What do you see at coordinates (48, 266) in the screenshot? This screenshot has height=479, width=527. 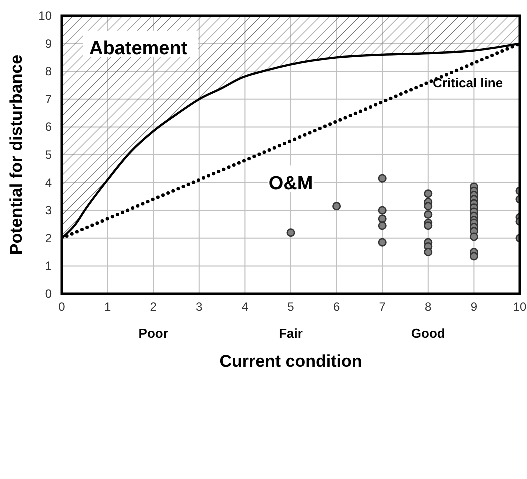 I see `y-tick-label: 1` at bounding box center [48, 266].